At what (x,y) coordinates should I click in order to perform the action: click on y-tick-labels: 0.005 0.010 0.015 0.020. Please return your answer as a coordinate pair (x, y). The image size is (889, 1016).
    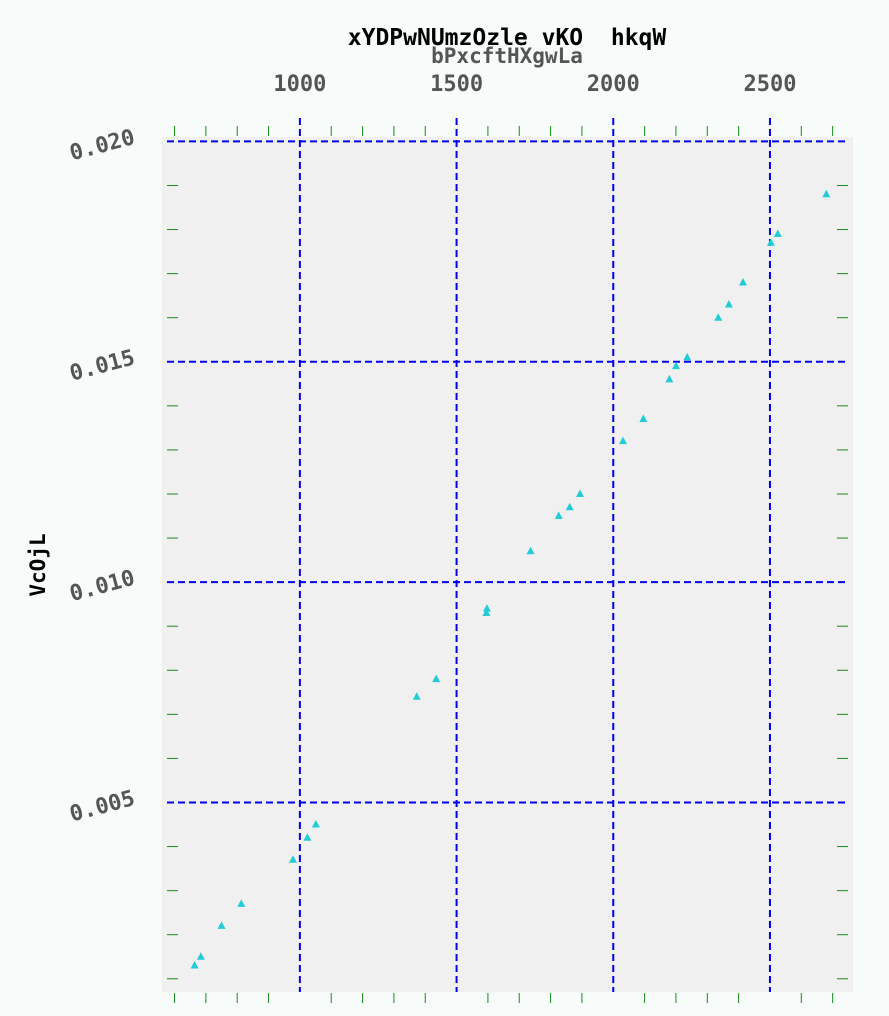
    Looking at the image, I should click on (102, 476).